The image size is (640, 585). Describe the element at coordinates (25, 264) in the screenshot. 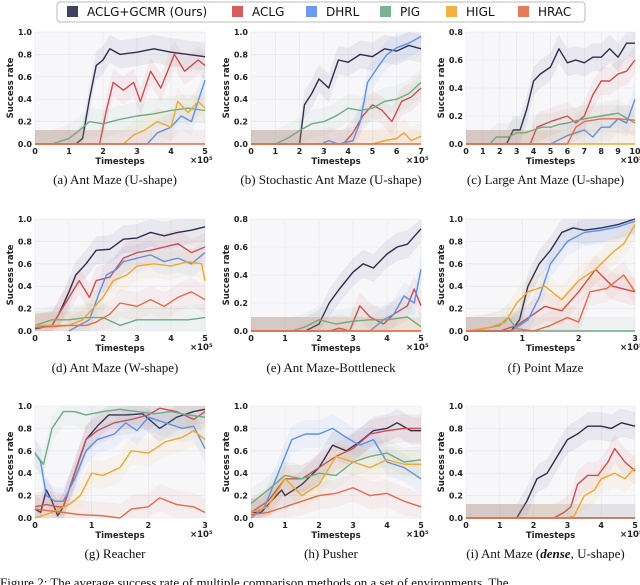

I see `y-tick-label: 0.6` at that location.